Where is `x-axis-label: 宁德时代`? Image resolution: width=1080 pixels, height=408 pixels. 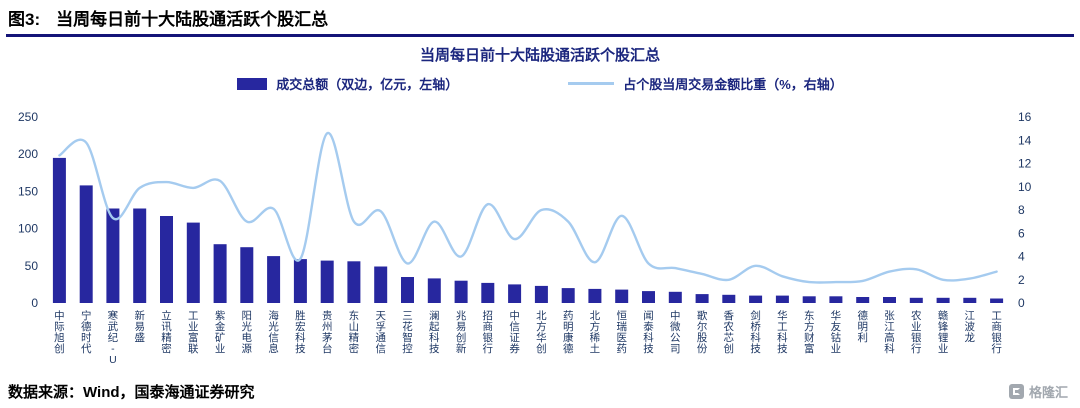
x-axis-label: 宁德时代 is located at coordinates (86, 332).